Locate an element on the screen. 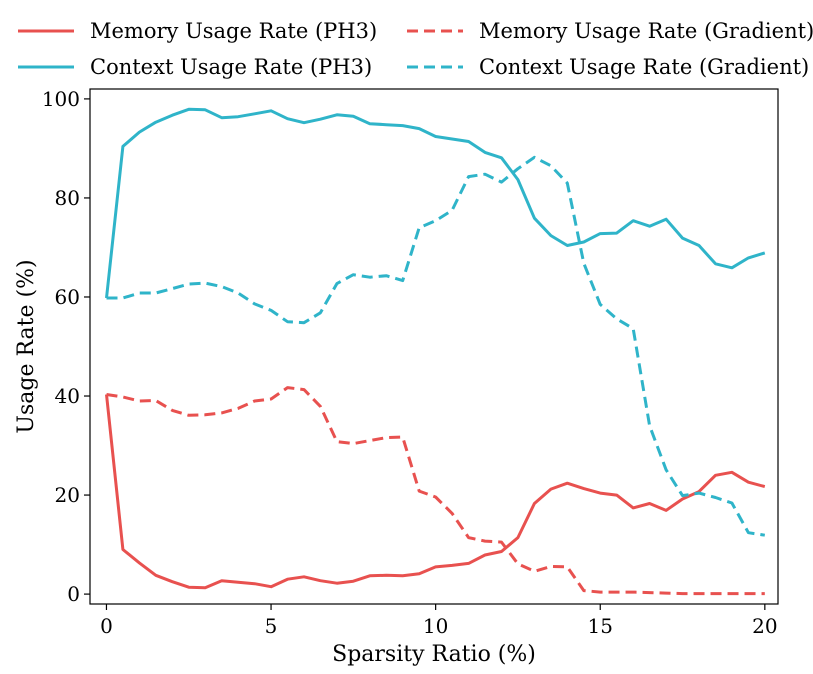  y-tick-label: 60 is located at coordinates (67, 297).